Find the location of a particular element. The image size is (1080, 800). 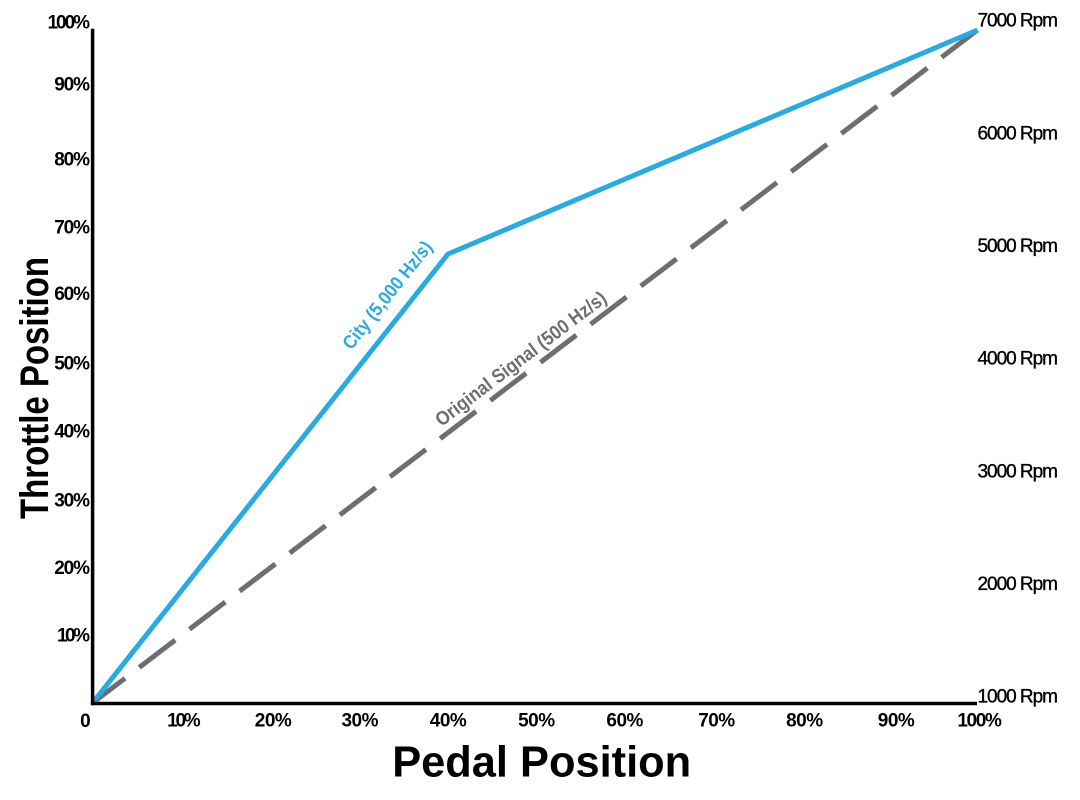

svg-text: 5000 Rpm is located at coordinates (1018, 246).